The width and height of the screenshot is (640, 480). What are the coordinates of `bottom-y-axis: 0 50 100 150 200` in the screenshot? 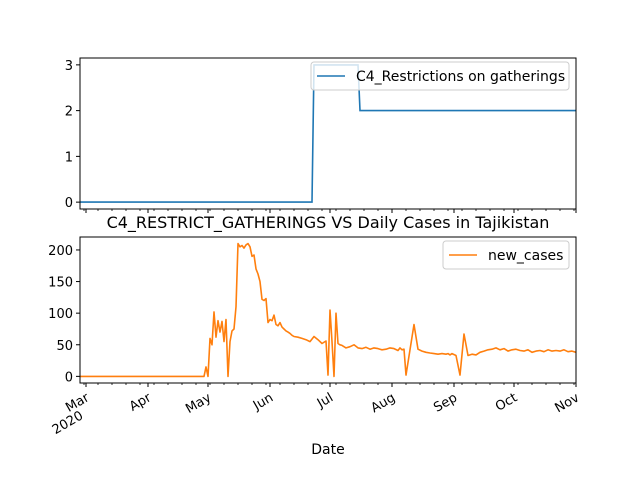 It's located at (64, 314).